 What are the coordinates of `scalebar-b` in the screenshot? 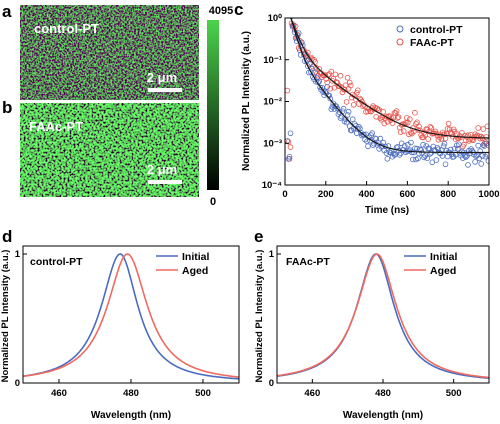 It's located at (165, 182).